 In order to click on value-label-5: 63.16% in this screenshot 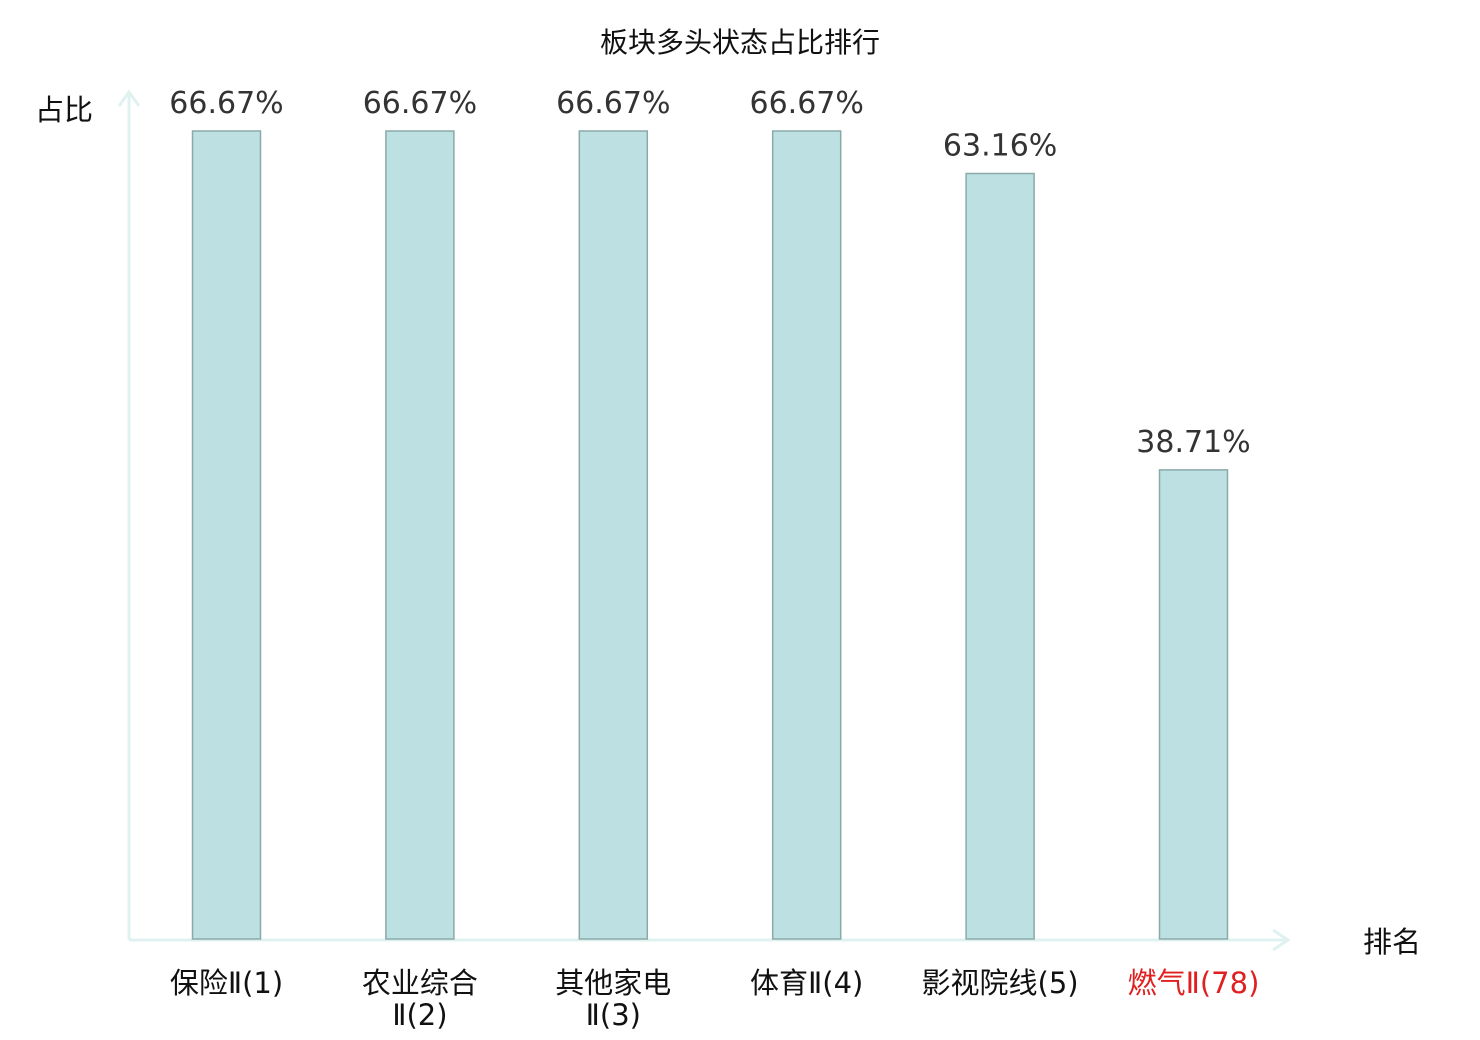, I will do `click(1000, 146)`.